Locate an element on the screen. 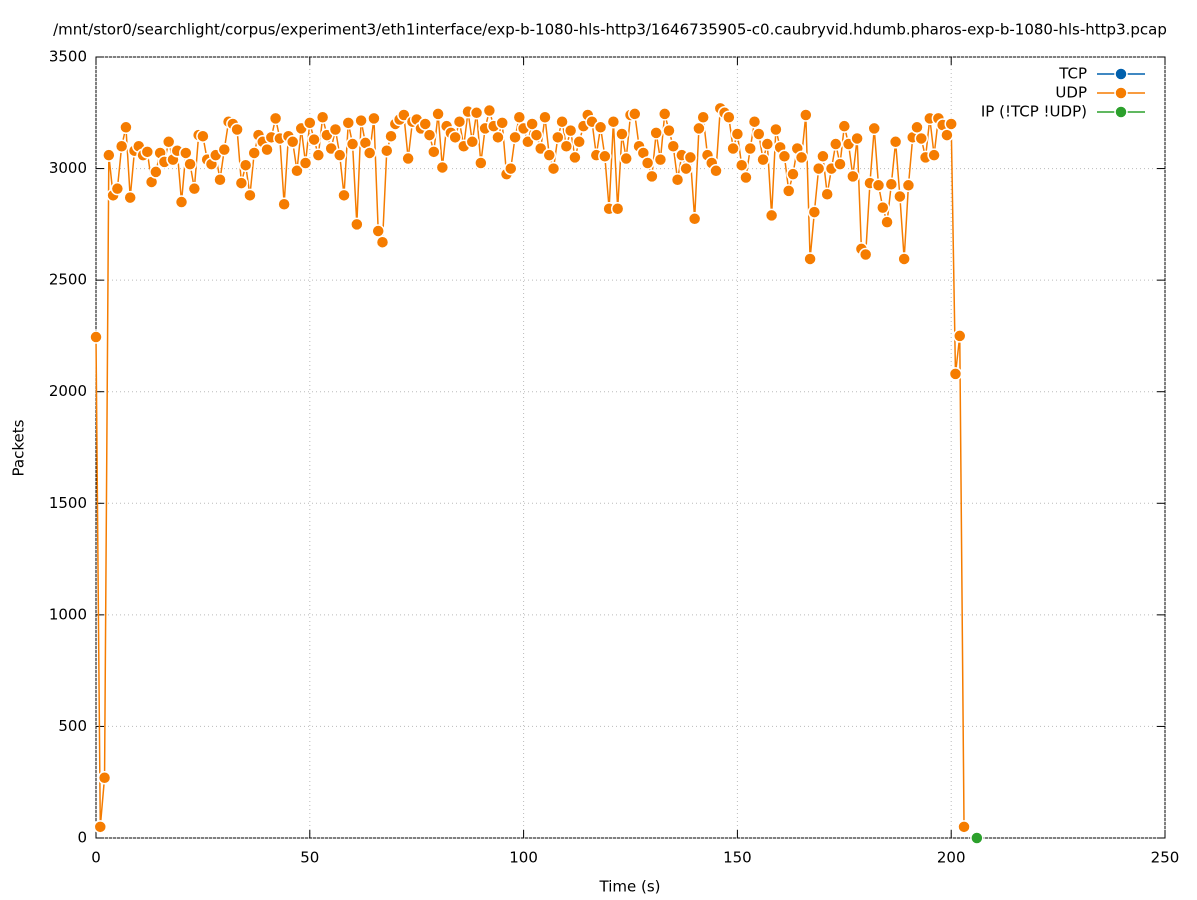  y-tick-label: 1500 is located at coordinates (68, 503).